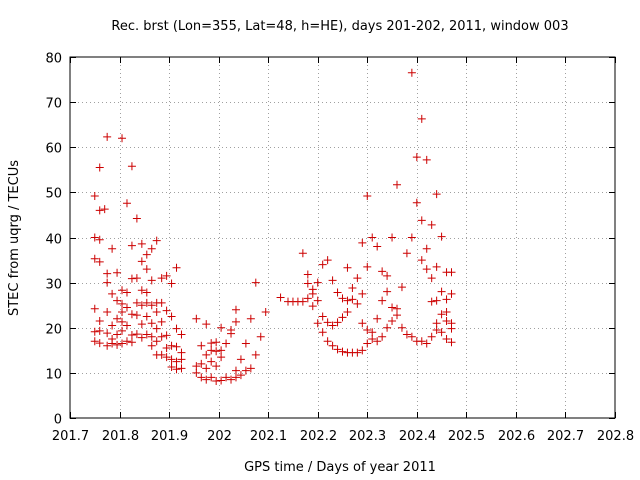 The width and height of the screenshot is (640, 480). I want to click on x-tick-label: 202.3, so click(367, 436).